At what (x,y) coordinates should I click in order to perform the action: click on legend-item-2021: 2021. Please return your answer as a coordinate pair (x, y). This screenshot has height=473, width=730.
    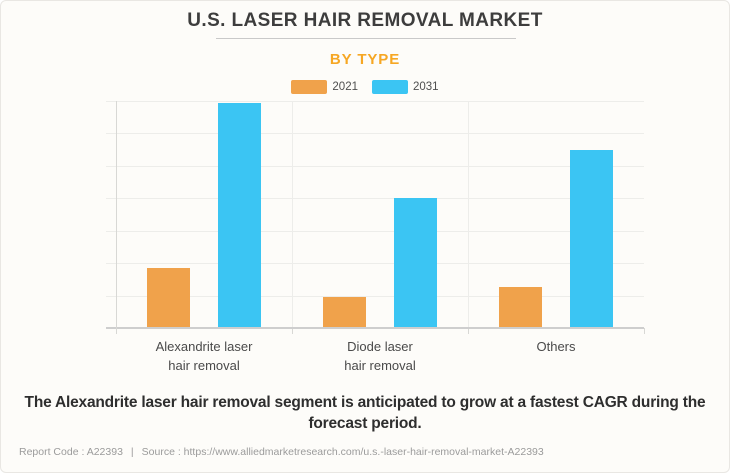
    Looking at the image, I should click on (324, 87).